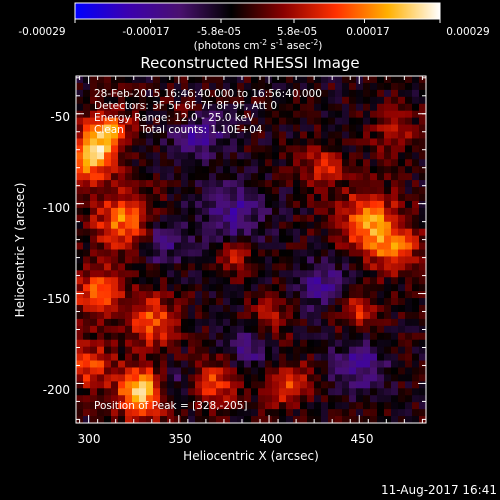  Describe the element at coordinates (180, 439) in the screenshot. I see `x-tick-label: 350` at that location.